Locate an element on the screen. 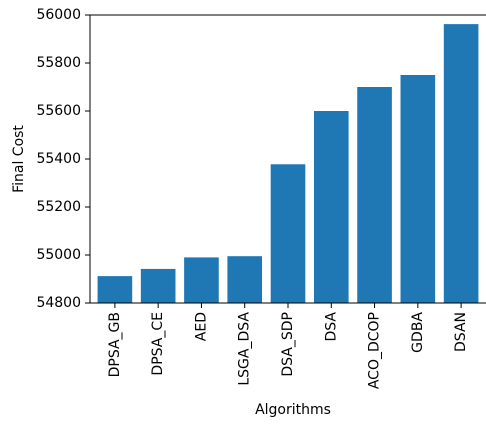 Image resolution: width=486 pixels, height=425 pixels. bar-dsan is located at coordinates (461, 164).